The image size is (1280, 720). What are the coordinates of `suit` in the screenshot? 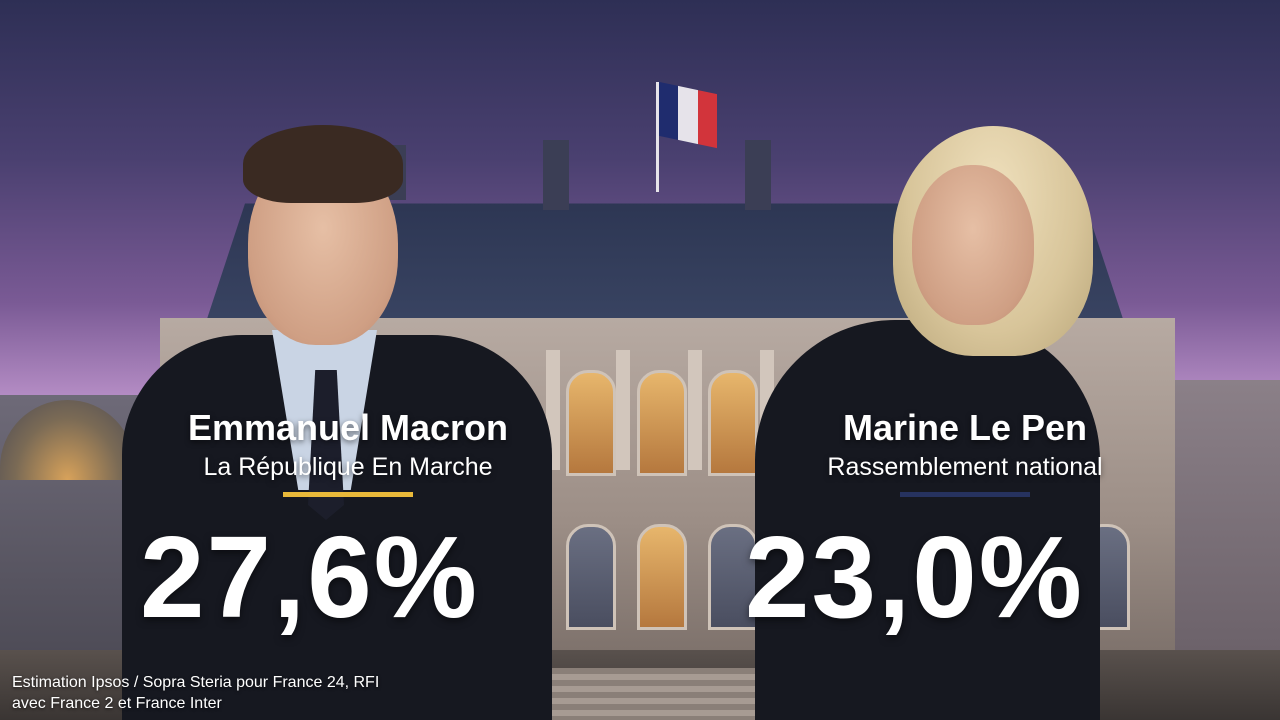 It's located at (927, 520).